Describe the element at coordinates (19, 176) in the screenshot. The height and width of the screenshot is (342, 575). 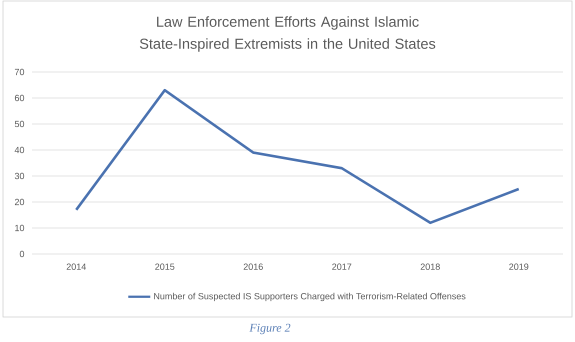
I see `y-tick-label: 30` at that location.